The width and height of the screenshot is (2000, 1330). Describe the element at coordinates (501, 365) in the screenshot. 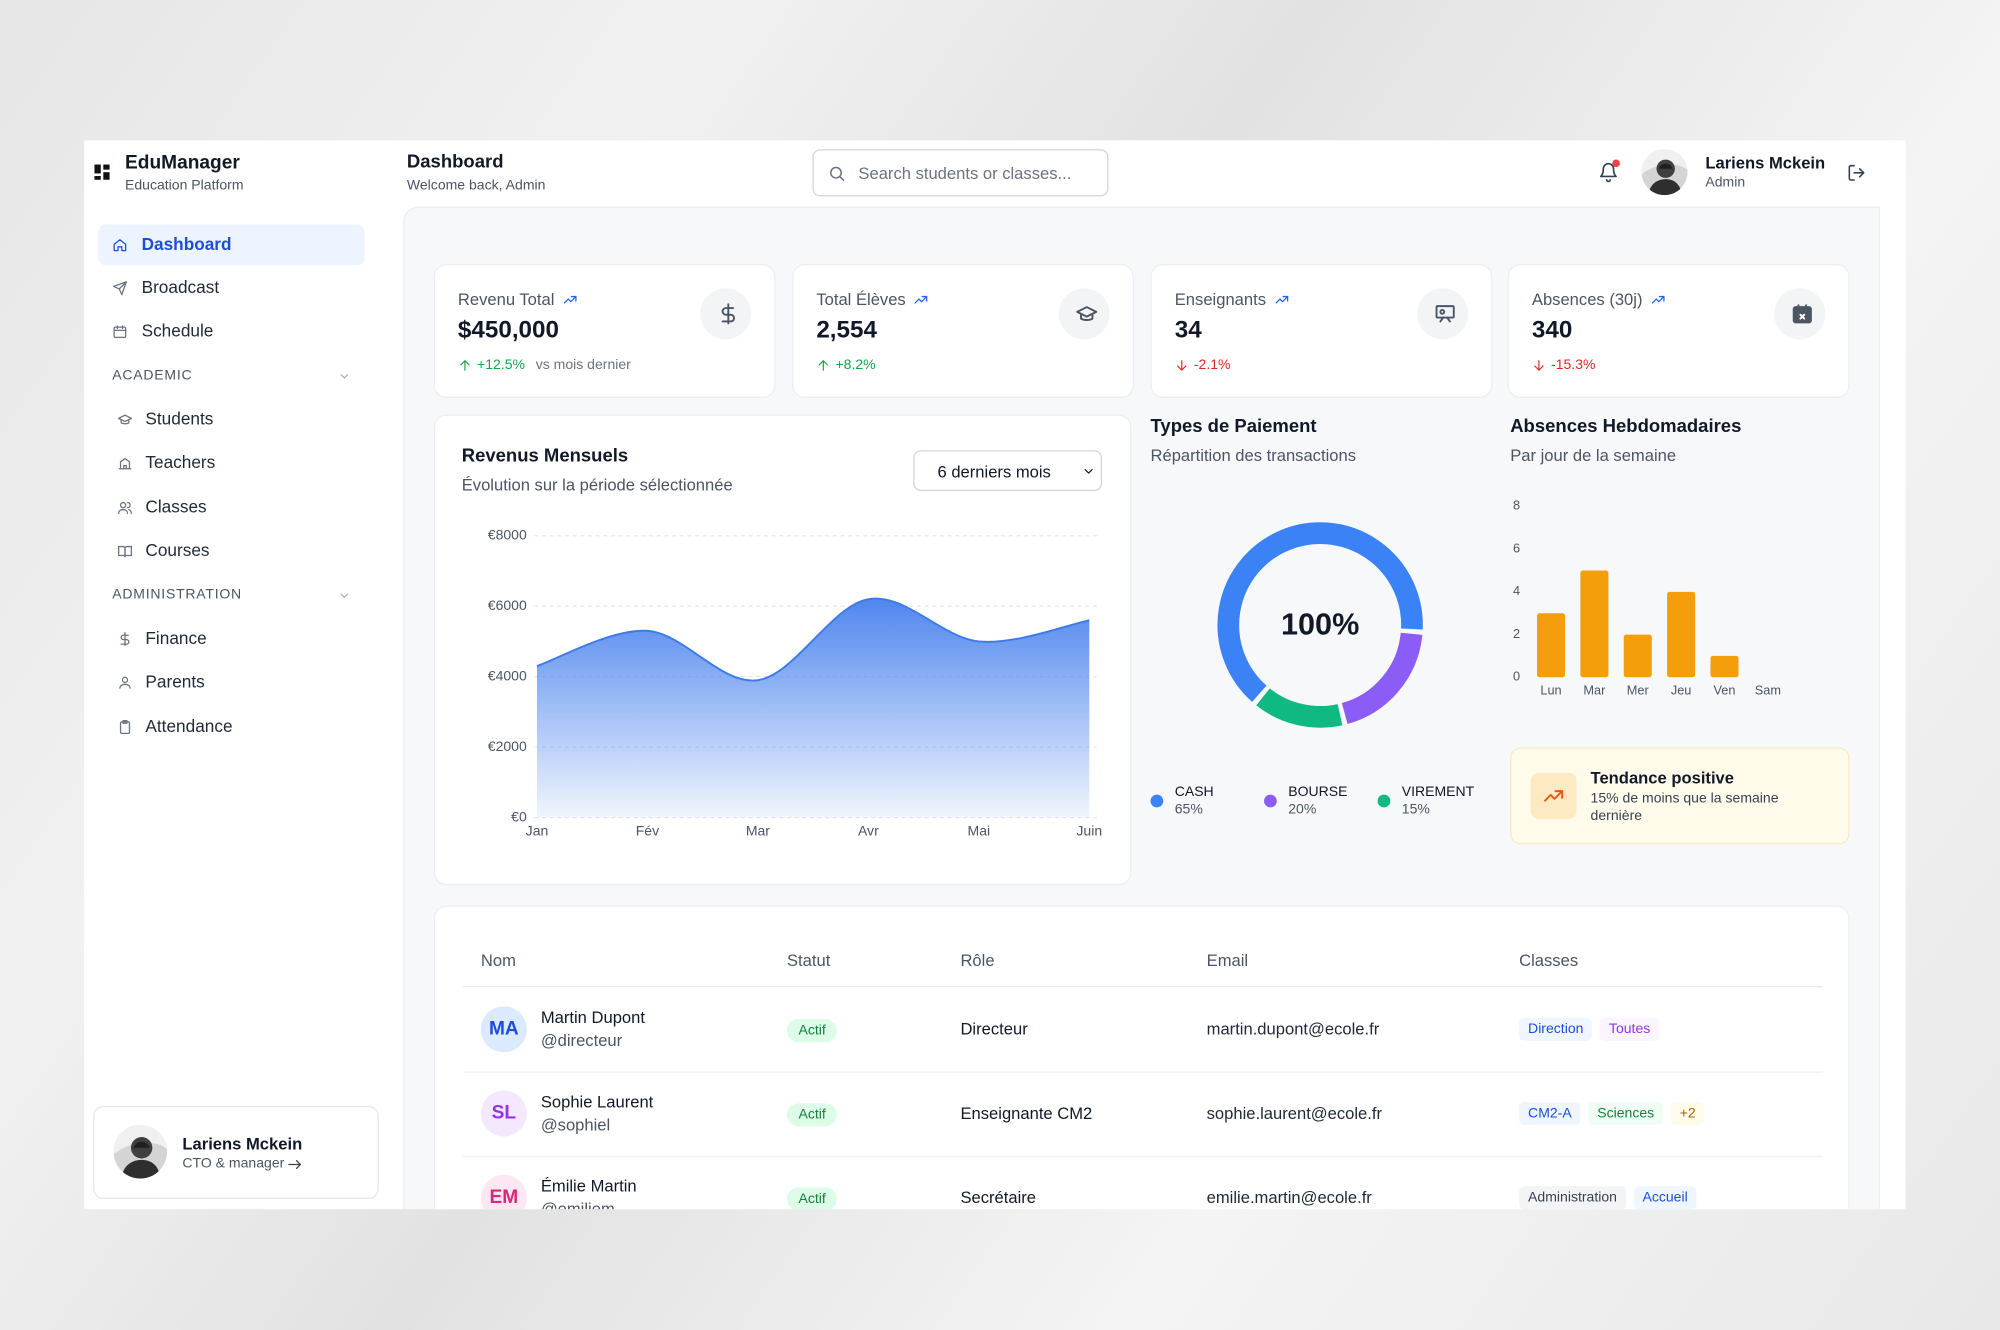

I see `stat-change: +12.5%` at that location.